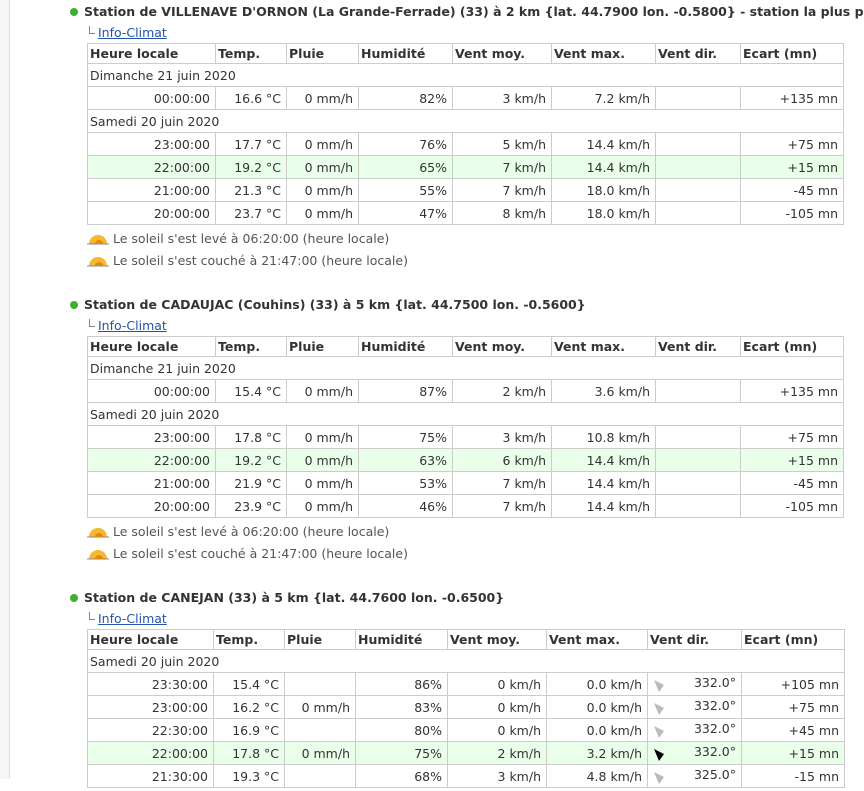 The height and width of the screenshot is (791, 864). Describe the element at coordinates (597, 707) in the screenshot. I see `data-cell: 0.0 km/h` at that location.